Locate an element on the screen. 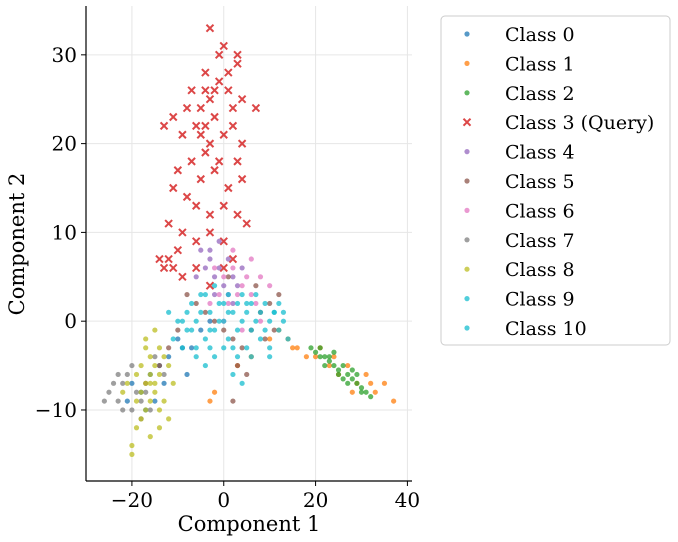 The width and height of the screenshot is (678, 542). y-tick-label: 0 is located at coordinates (70, 321).